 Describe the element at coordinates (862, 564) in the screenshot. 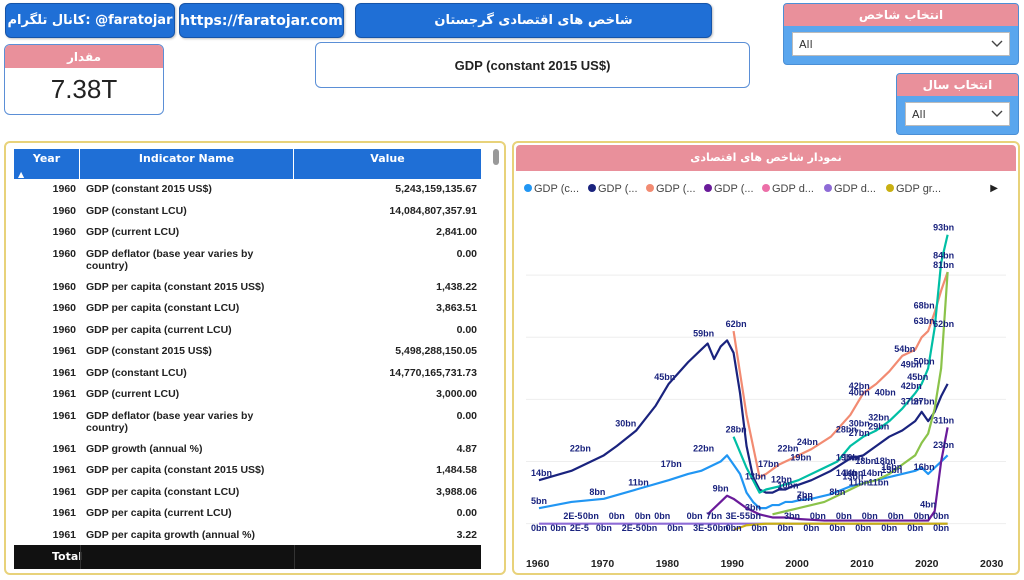

I see `x-tick-label: 2010` at that location.